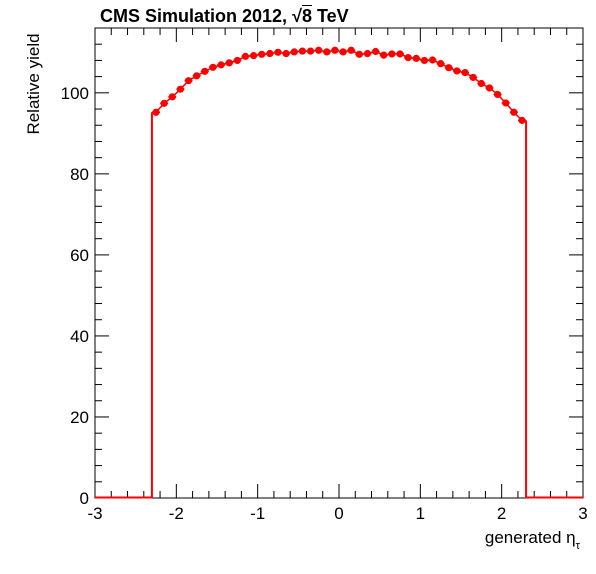 The image size is (596, 574). I want to click on title-energy: 8, so click(306, 16).